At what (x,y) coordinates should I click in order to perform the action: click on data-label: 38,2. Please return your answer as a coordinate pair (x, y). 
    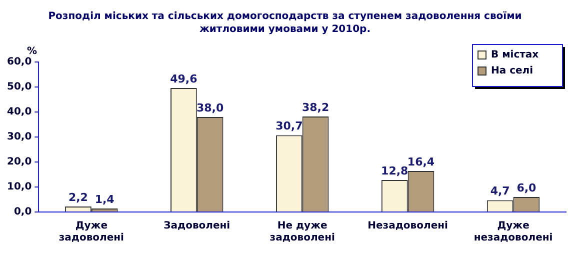
    Looking at the image, I should click on (316, 107).